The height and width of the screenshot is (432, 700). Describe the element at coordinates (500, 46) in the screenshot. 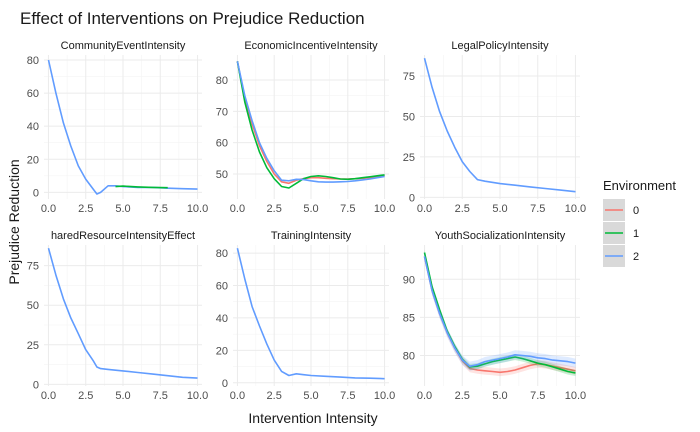

I see `facet-strip-label: LegalPolicyIntensity` at that location.